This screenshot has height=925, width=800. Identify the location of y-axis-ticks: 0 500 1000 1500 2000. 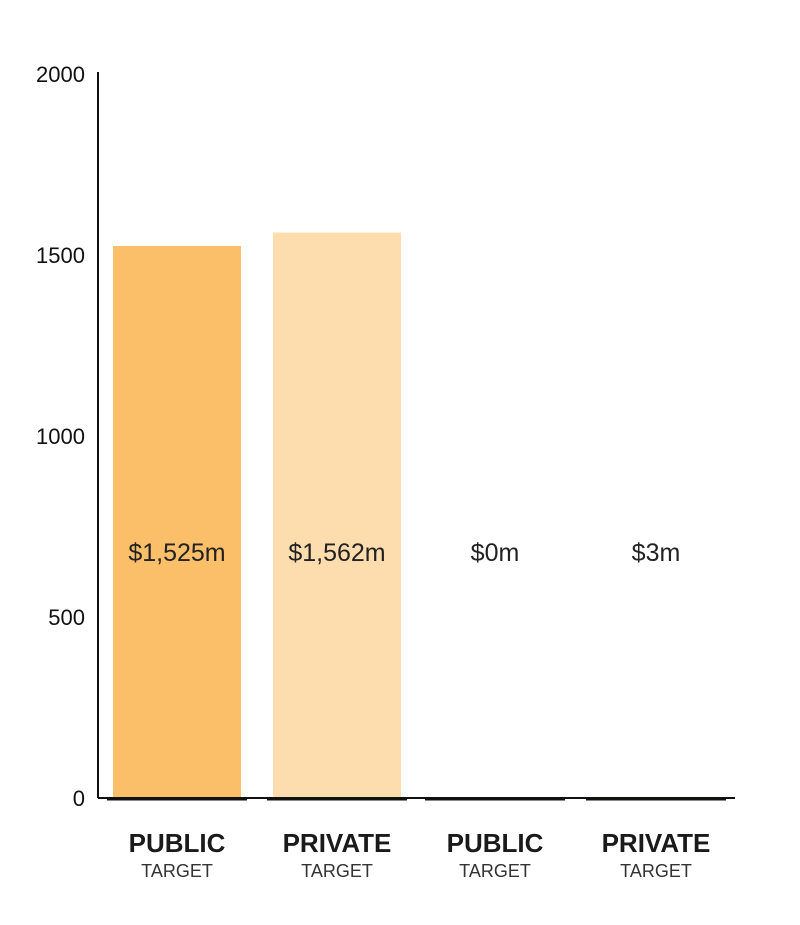
(60, 436).